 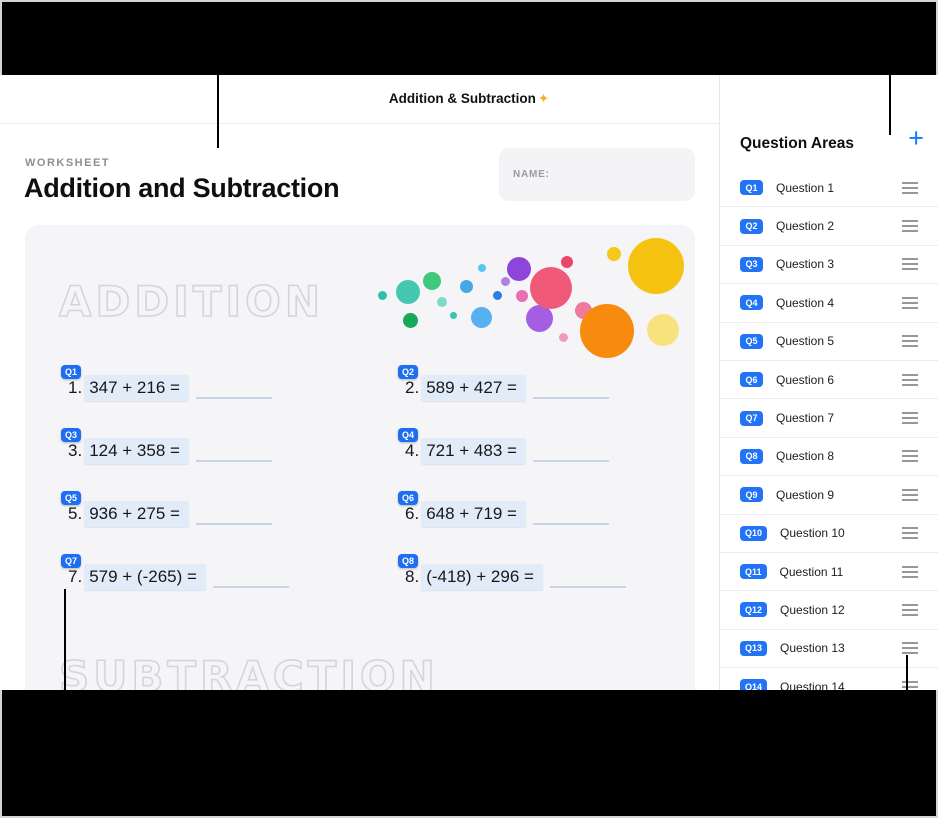 What do you see at coordinates (412, 450) in the screenshot?
I see `problem-number: 4.` at bounding box center [412, 450].